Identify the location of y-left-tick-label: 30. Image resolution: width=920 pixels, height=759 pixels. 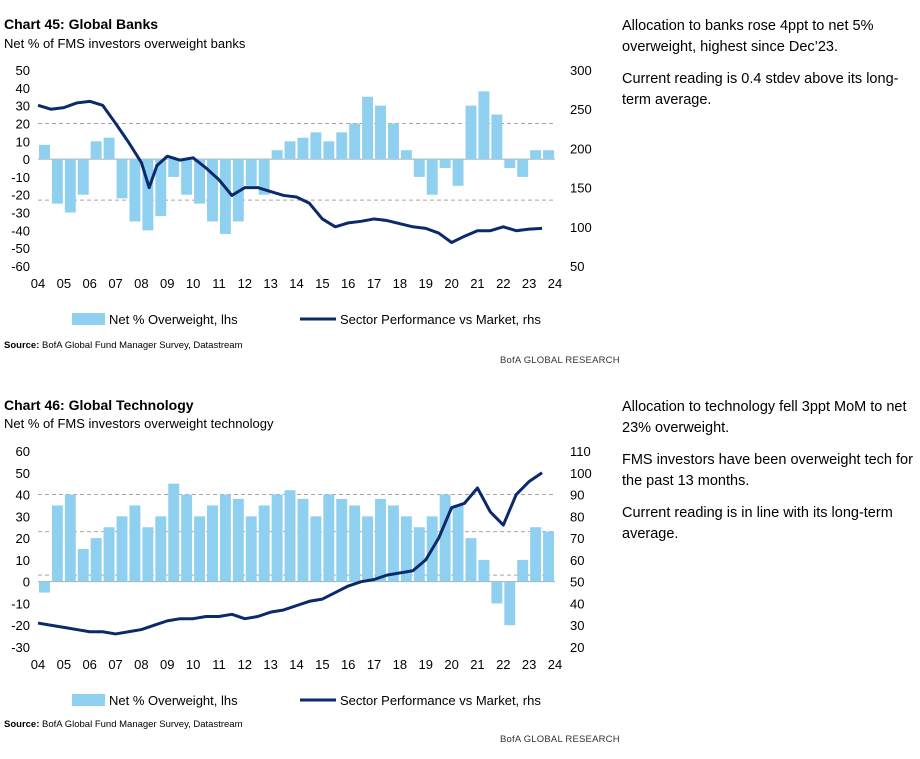
(23, 516).